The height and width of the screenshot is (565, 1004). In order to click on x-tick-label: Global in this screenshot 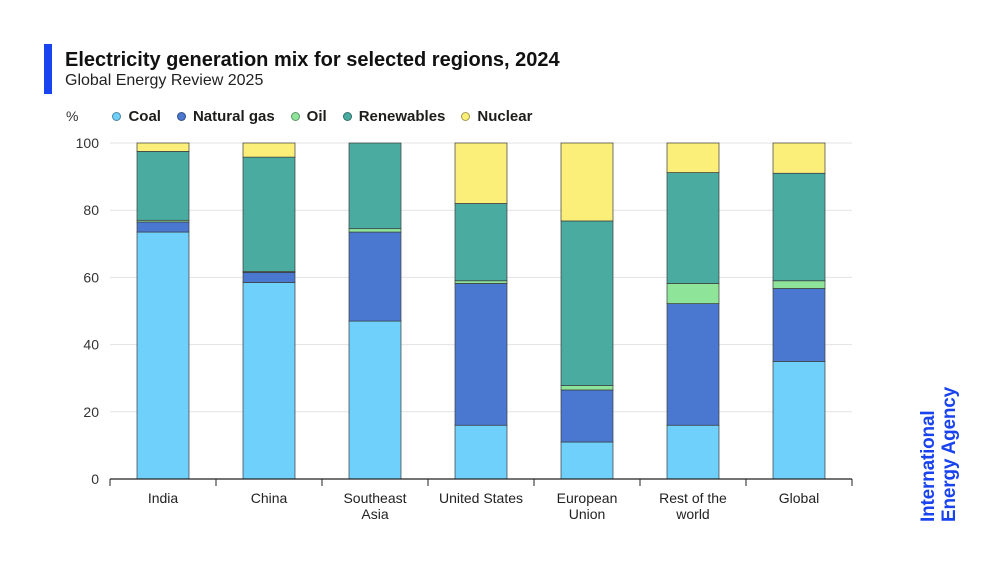, I will do `click(799, 498)`.